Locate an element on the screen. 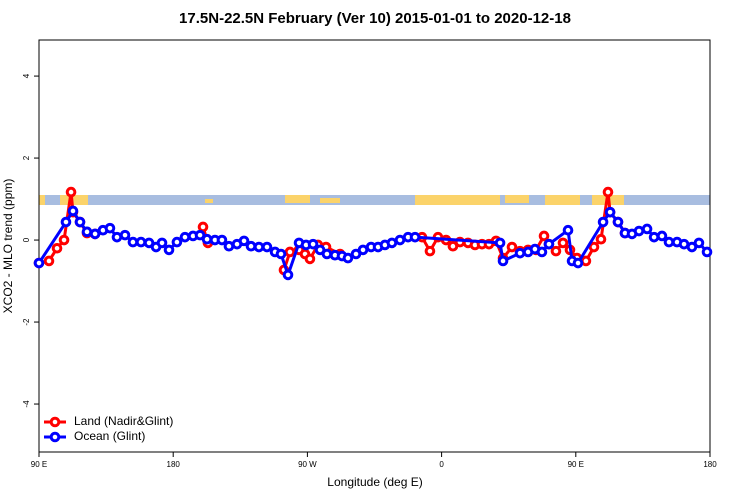  legend-label: Ocean (Glint) is located at coordinates (109, 436).